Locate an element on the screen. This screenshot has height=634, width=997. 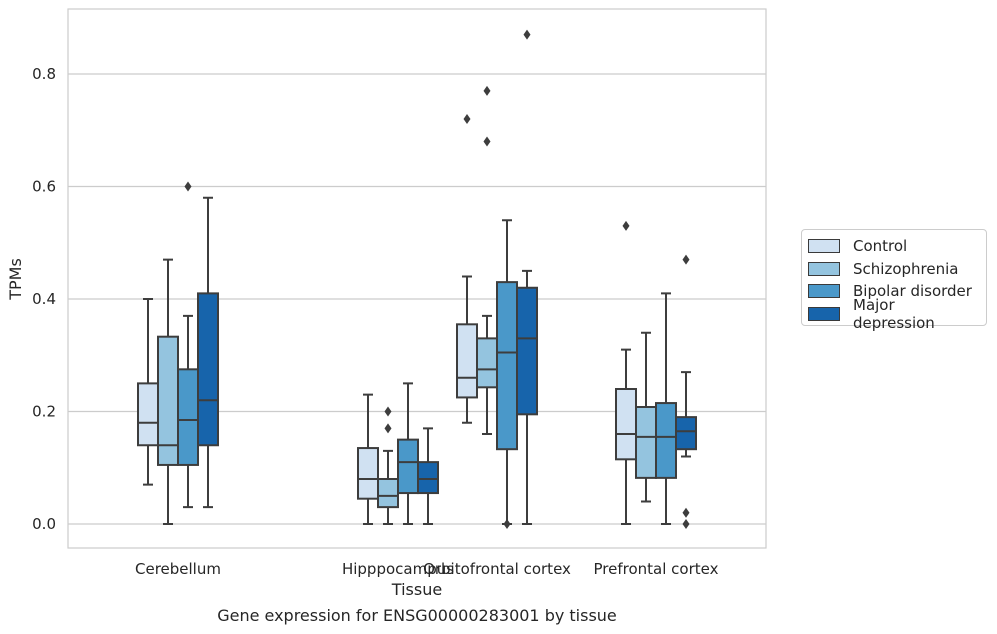
y-tick-label: 0.8 is located at coordinates (44, 74).